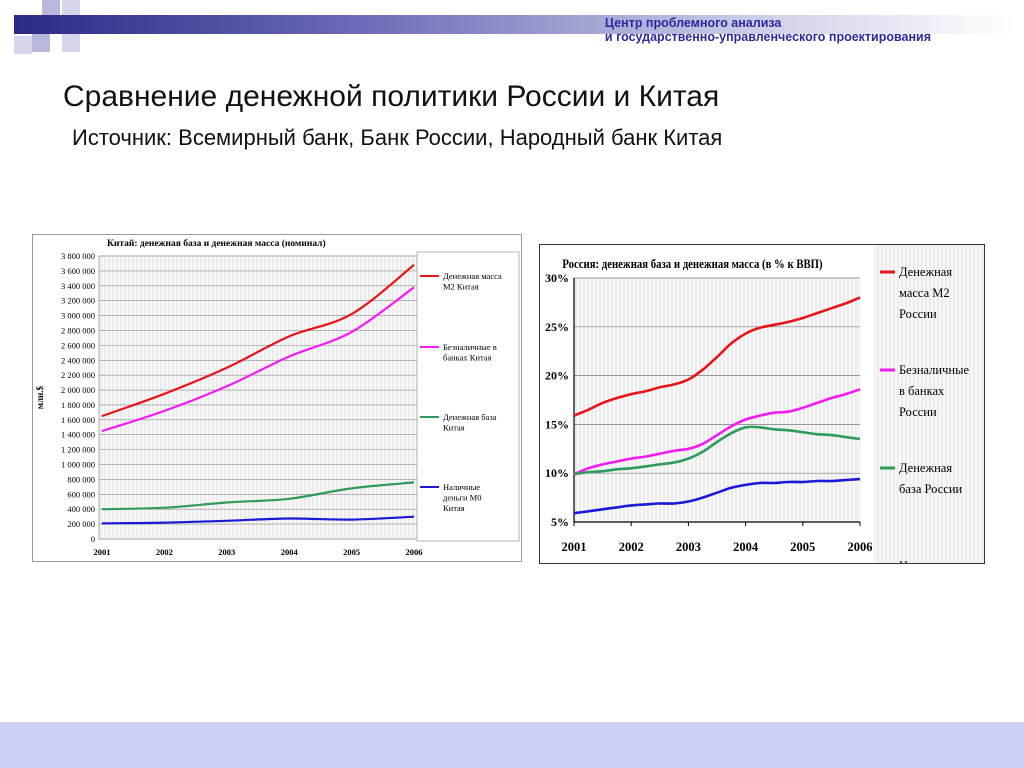  I want to click on russia-x-tick-label: 2005, so click(802, 547).